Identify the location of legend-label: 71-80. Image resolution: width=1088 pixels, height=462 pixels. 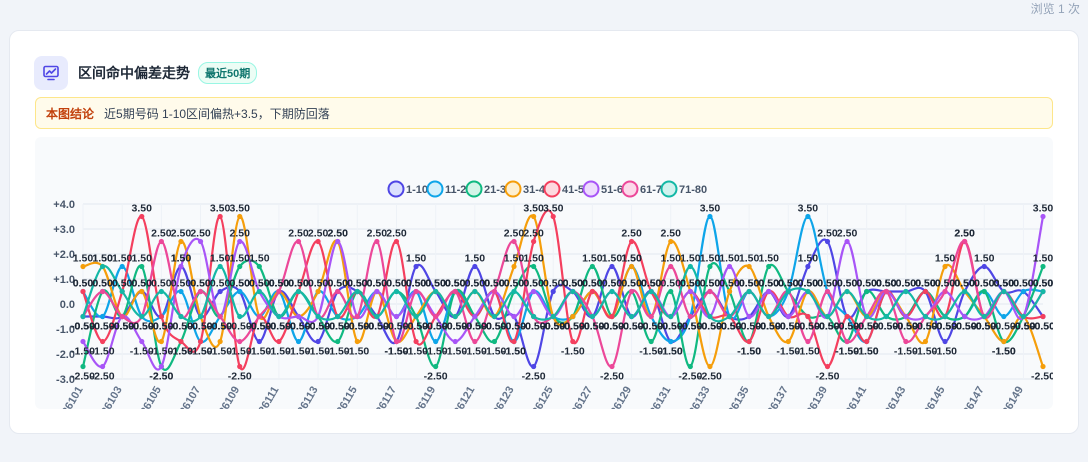
(693, 190).